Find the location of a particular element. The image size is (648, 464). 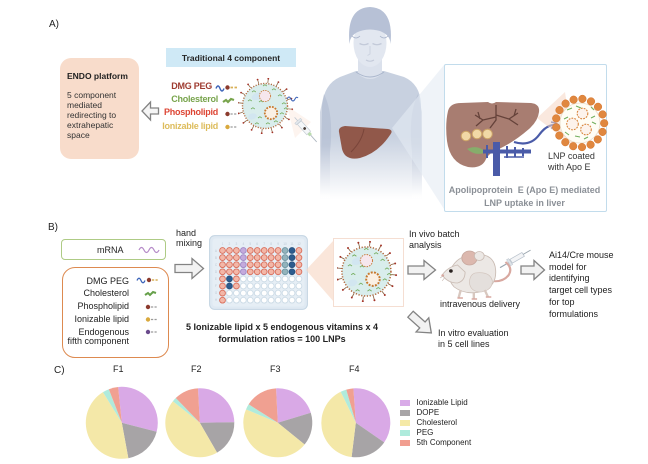

svg-text: 10 is located at coordinates (285, 244).